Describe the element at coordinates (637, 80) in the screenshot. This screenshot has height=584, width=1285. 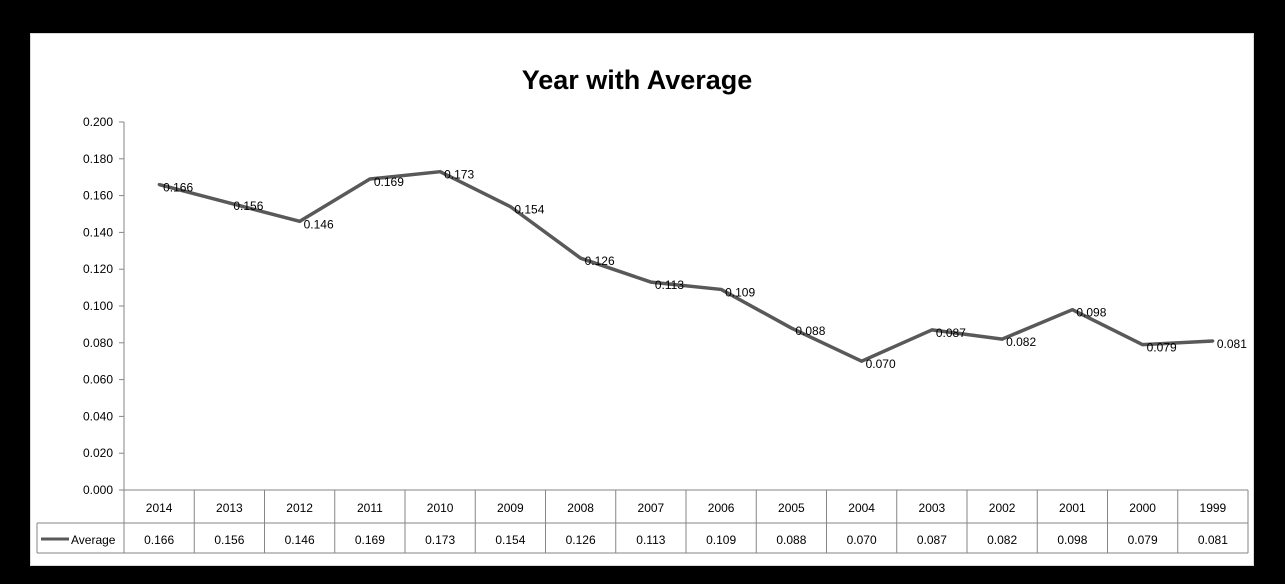
I see `chart-title: Year with Average` at that location.